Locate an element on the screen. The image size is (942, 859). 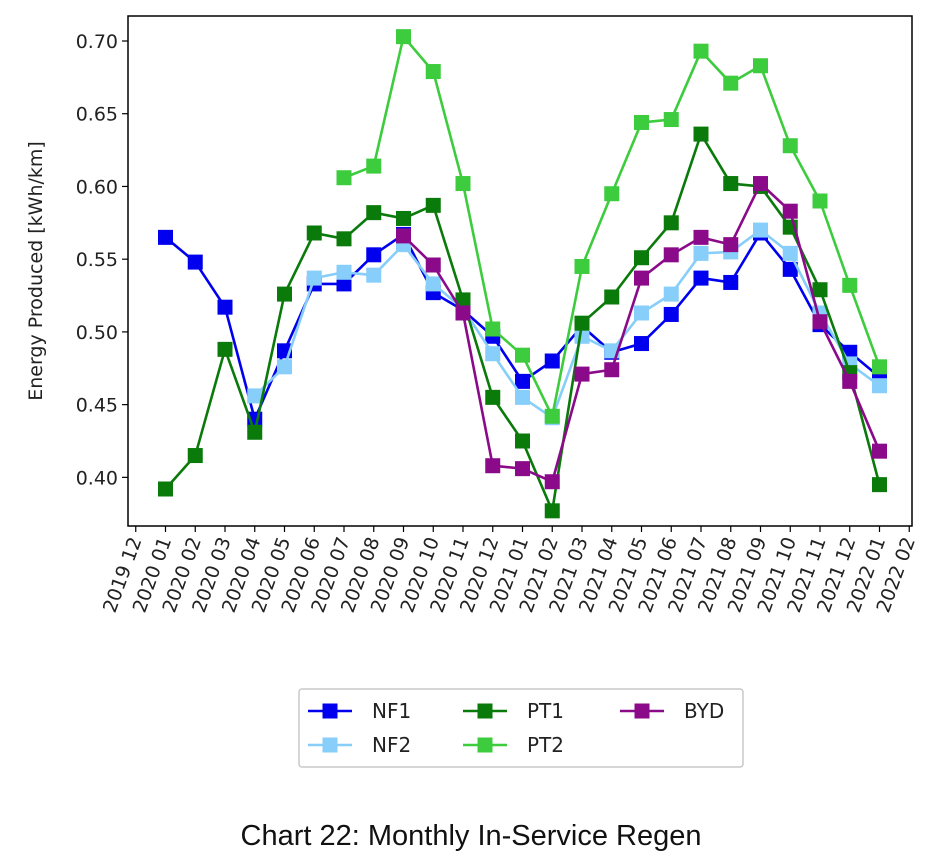
legend-item-nf1: NF1 is located at coordinates (359, 711).